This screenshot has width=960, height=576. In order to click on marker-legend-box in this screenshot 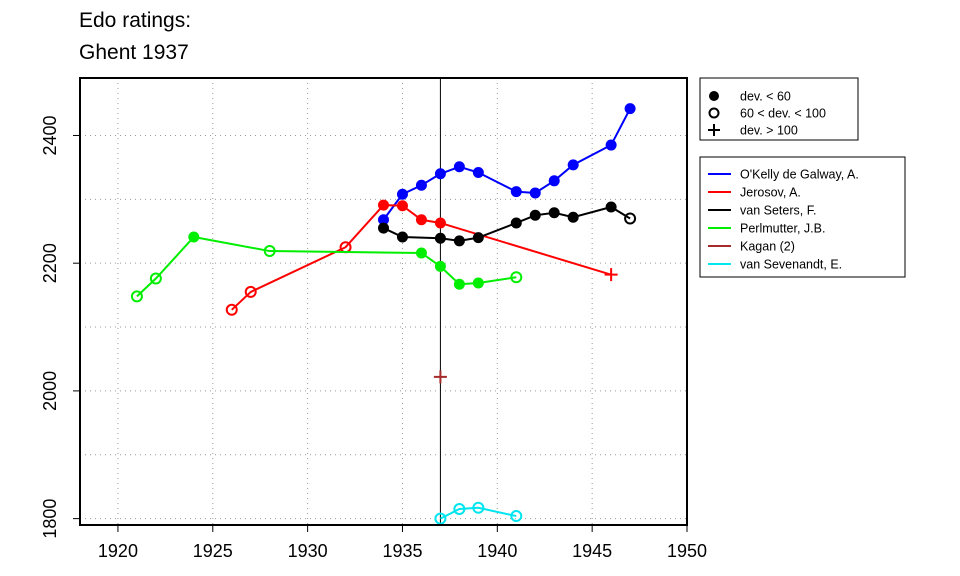, I will do `click(779, 109)`.